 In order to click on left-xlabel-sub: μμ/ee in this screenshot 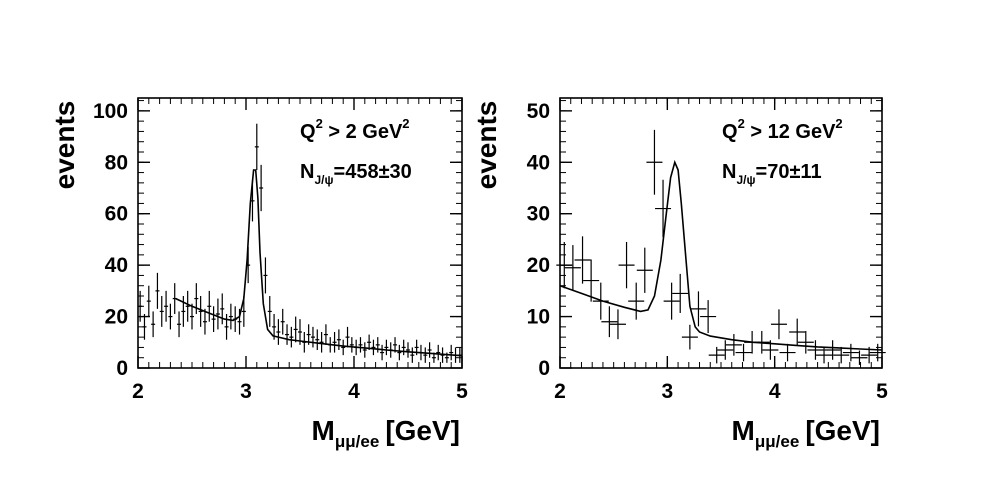, I will do `click(357, 441)`.